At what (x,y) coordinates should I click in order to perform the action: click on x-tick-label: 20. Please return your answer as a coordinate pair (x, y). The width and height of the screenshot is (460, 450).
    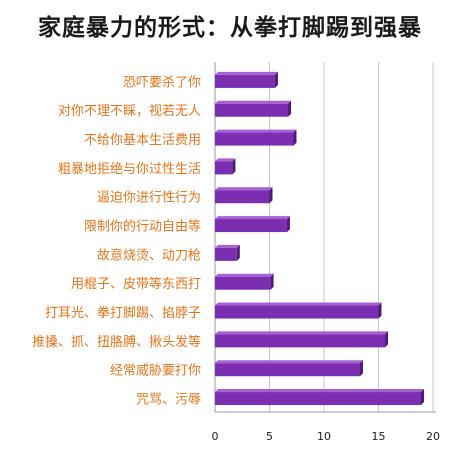
    Looking at the image, I should click on (433, 436).